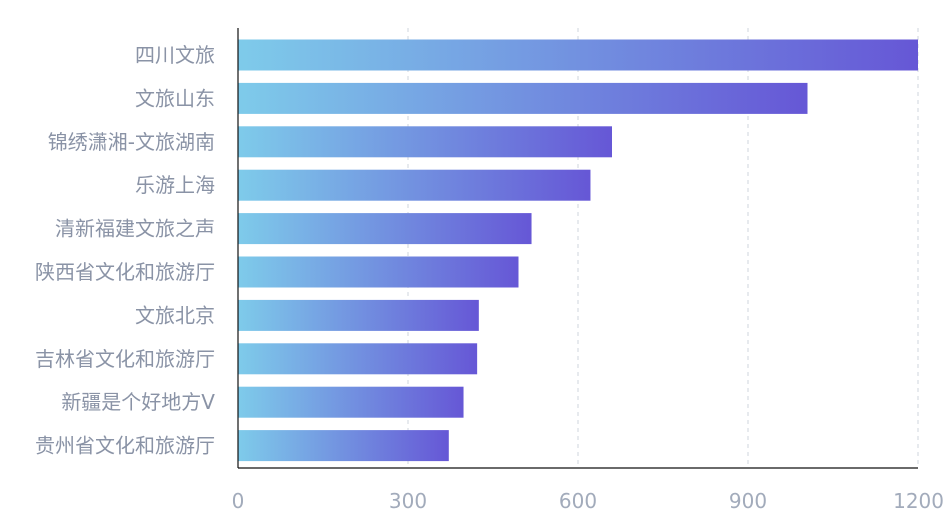  Describe the element at coordinates (175, 185) in the screenshot. I see `category-label-4: 乐游上海` at that location.